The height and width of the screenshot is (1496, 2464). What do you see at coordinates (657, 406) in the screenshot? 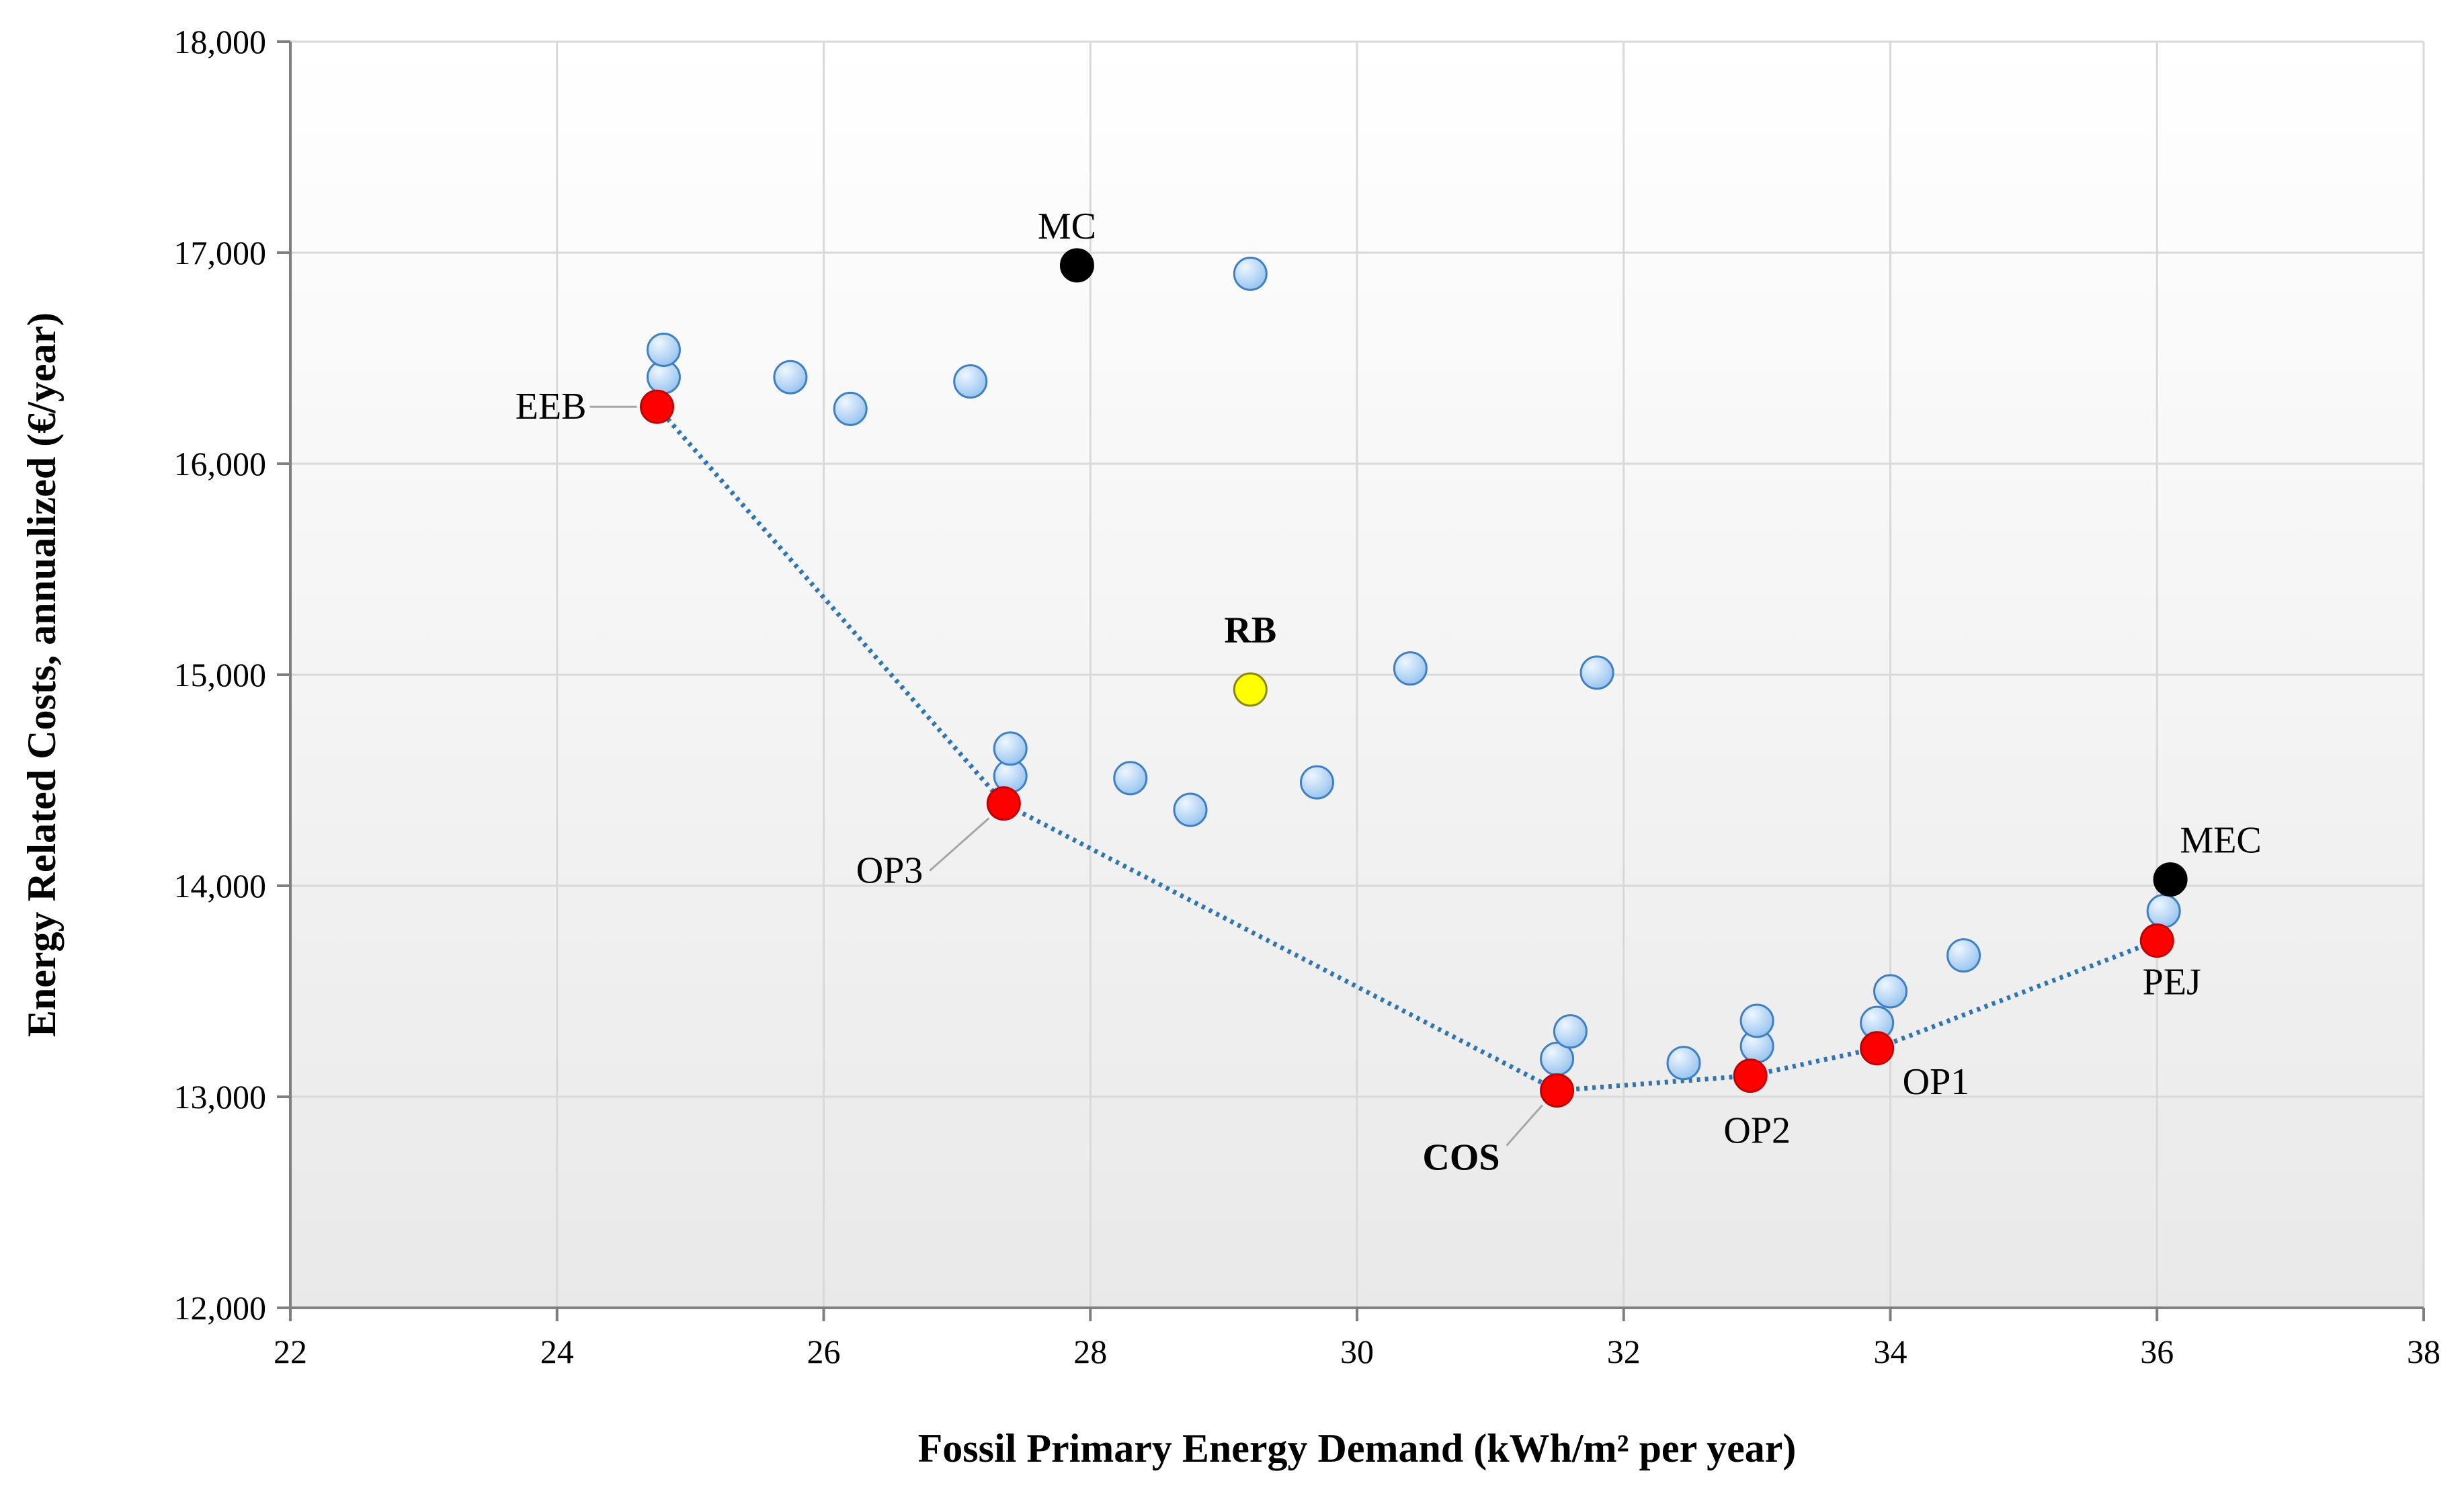
I see `optimal-point-eeb` at bounding box center [657, 406].